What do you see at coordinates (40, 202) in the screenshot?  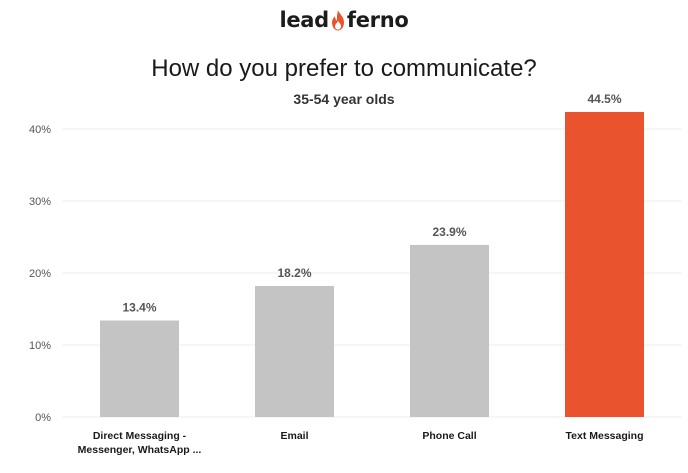 I see `y-tick-label: 30%` at bounding box center [40, 202].